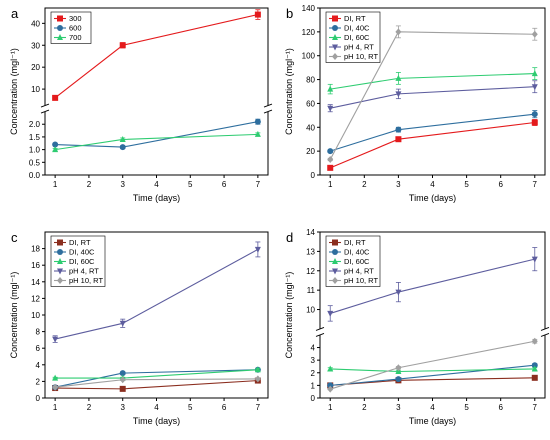 The width and height of the screenshot is (550, 440). Describe the element at coordinates (330, 407) in the screenshot. I see `x-tick-label: 1` at that location.